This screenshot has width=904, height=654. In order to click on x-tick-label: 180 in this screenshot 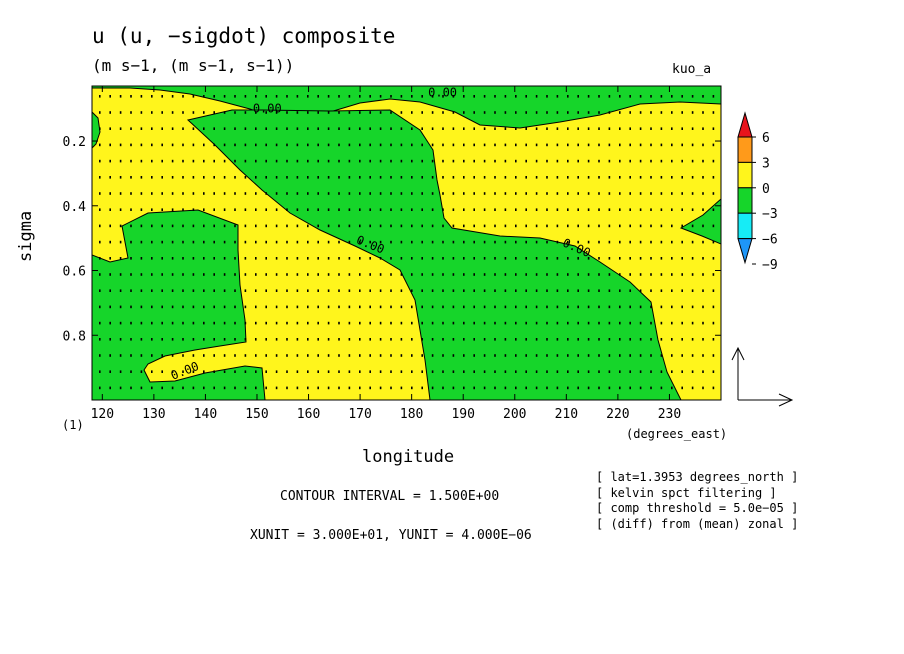, I will do `click(411, 414)`.